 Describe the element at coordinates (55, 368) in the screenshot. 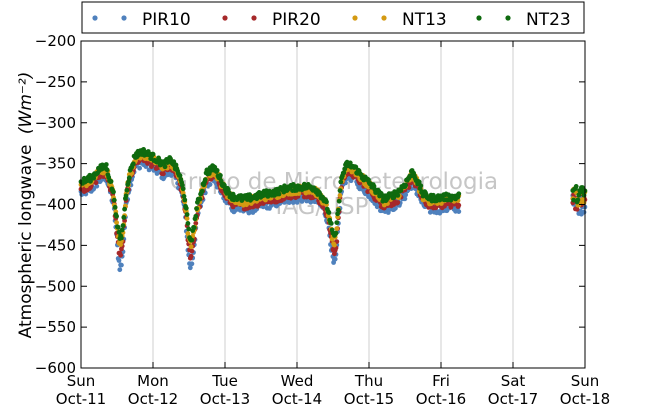

I see `y-tick-label: −600` at that location.